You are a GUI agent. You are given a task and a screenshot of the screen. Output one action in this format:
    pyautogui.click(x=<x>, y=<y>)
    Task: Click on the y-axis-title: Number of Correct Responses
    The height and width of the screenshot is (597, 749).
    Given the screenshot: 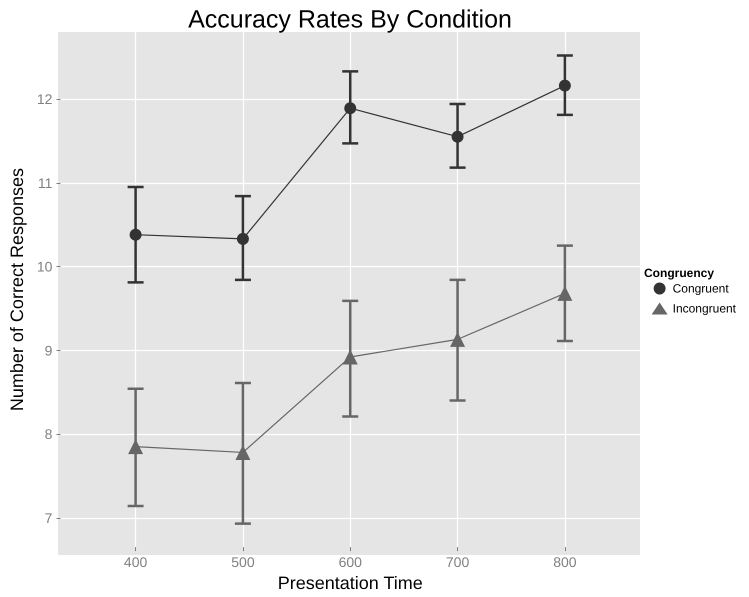 What is the action you would take?
    pyautogui.click(x=17, y=290)
    